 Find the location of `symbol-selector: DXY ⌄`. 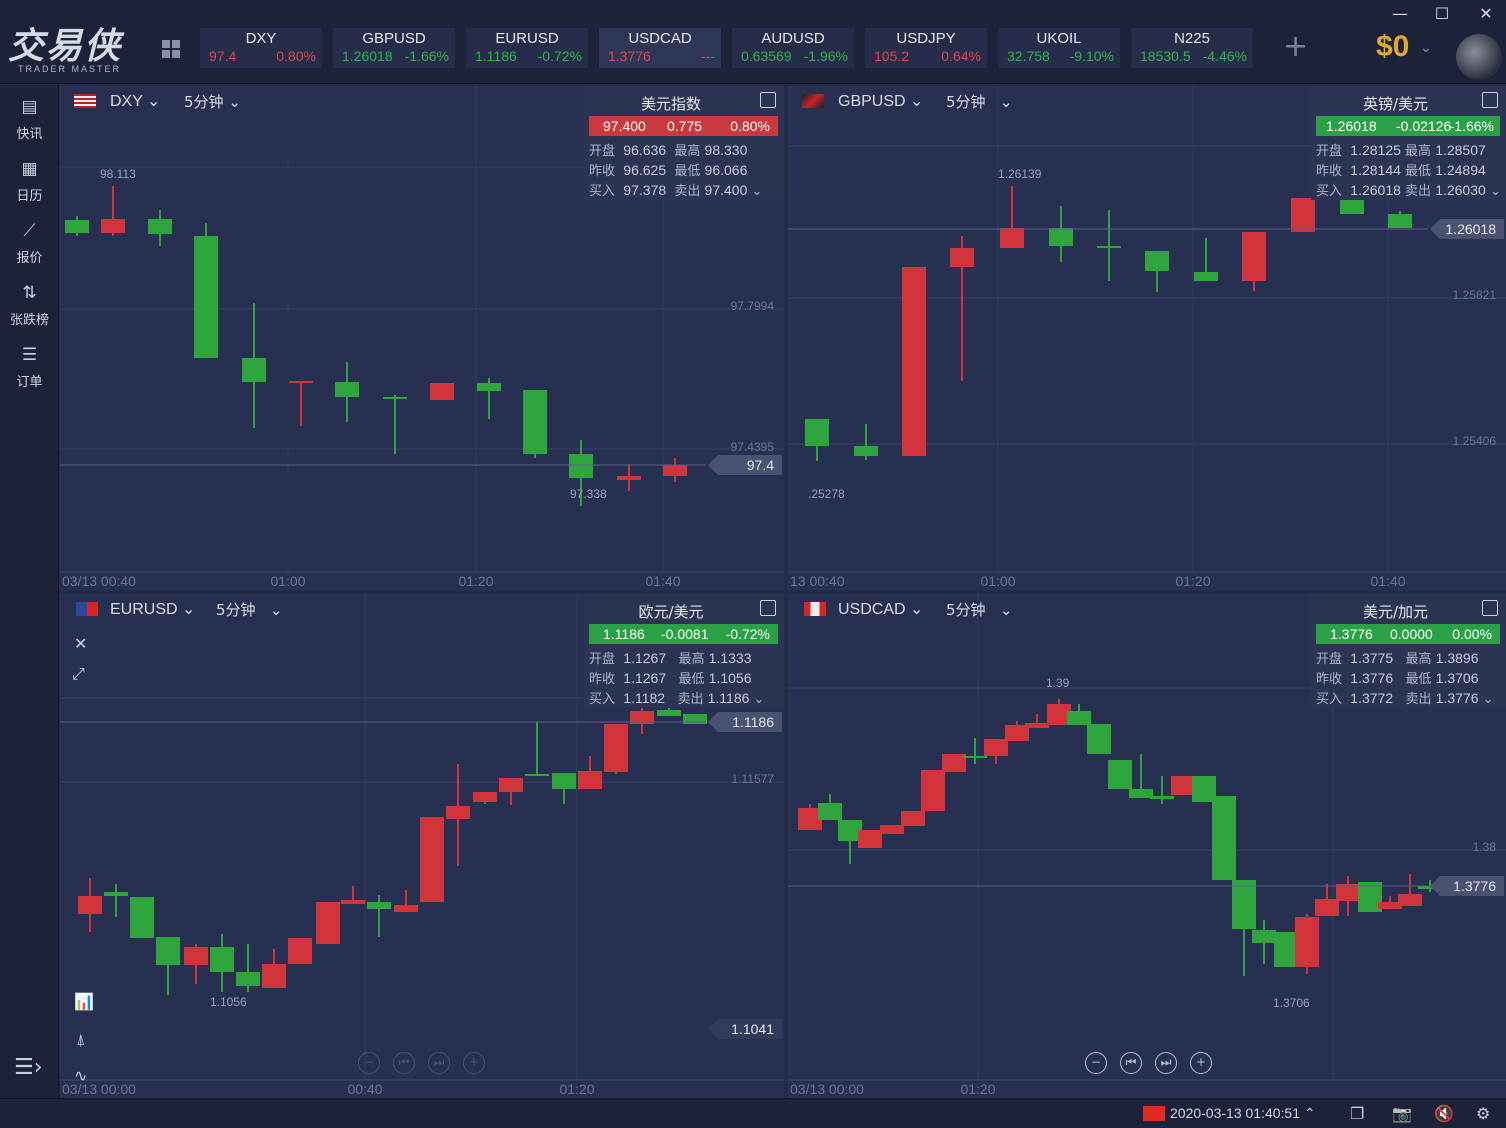

symbol-selector: DXY ⌄ is located at coordinates (135, 101).